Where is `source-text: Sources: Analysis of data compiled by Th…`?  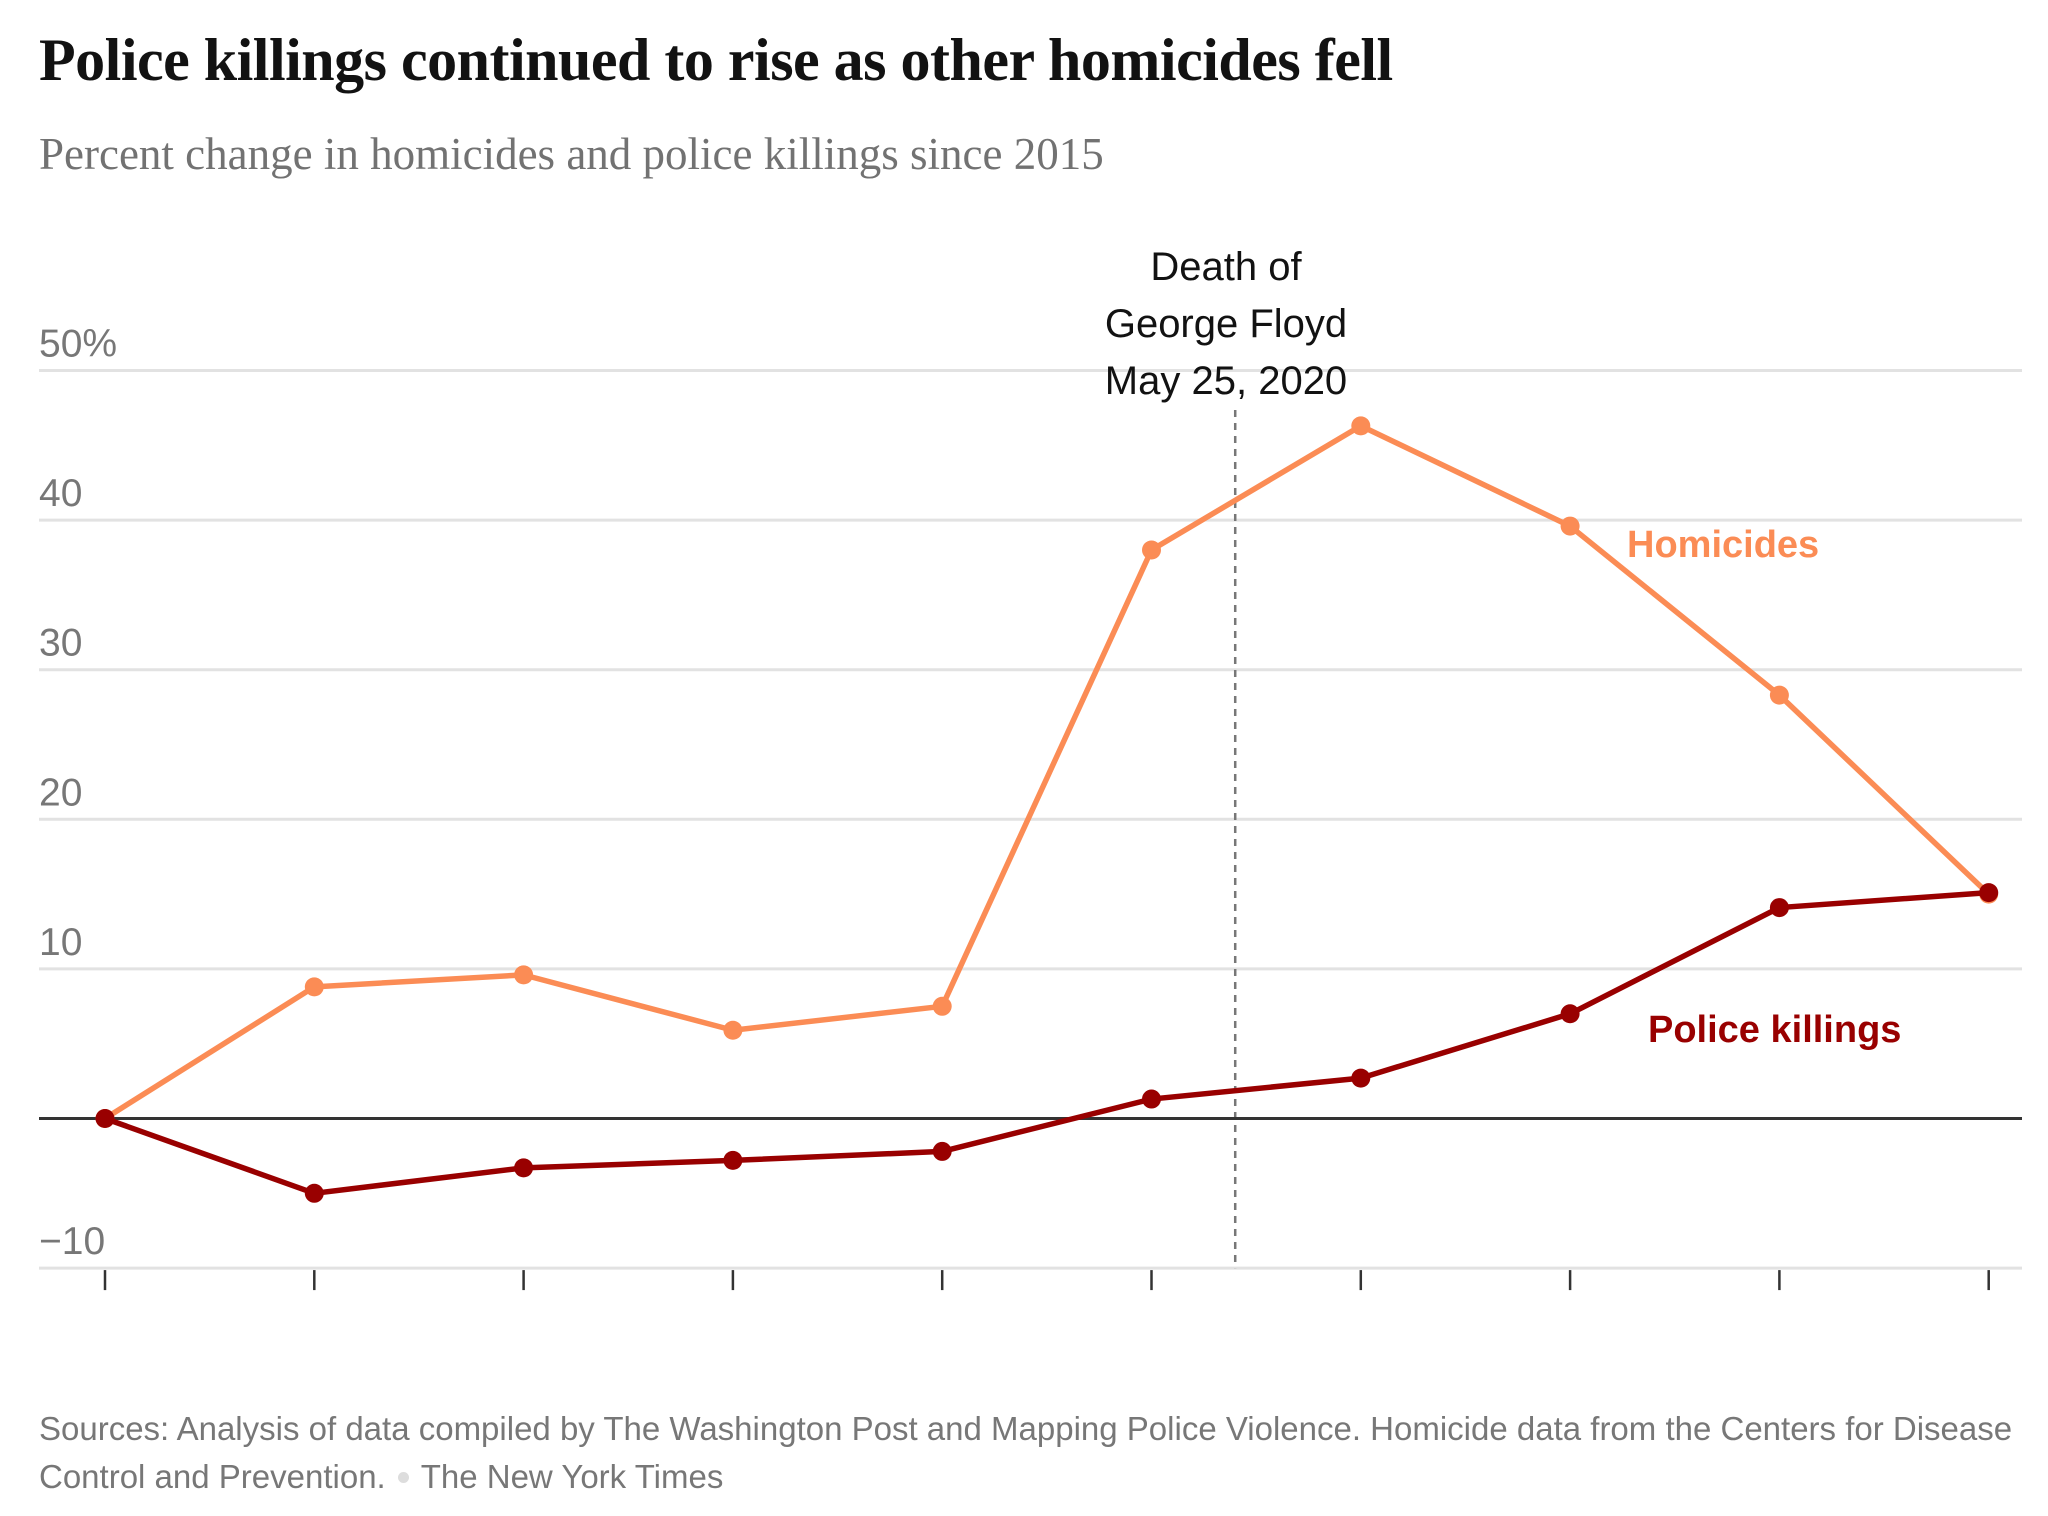 source-text: Sources: Analysis of data compiled by Th… is located at coordinates (1026, 1452).